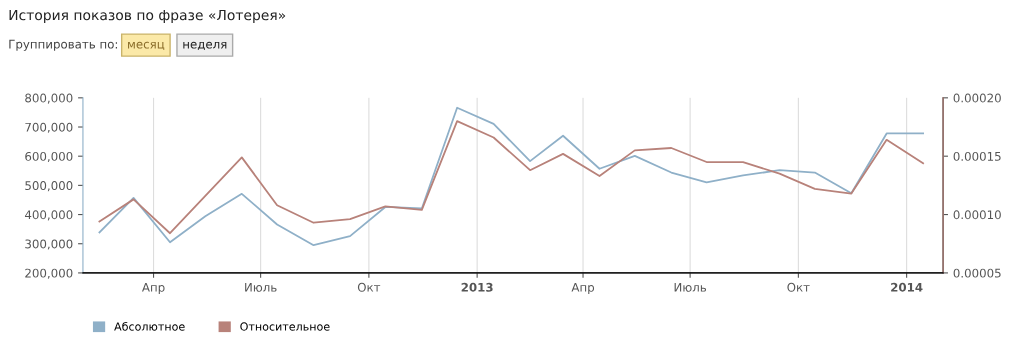  What do you see at coordinates (977, 215) in the screenshot?
I see `y2-tick-label: 0.00010` at bounding box center [977, 215].